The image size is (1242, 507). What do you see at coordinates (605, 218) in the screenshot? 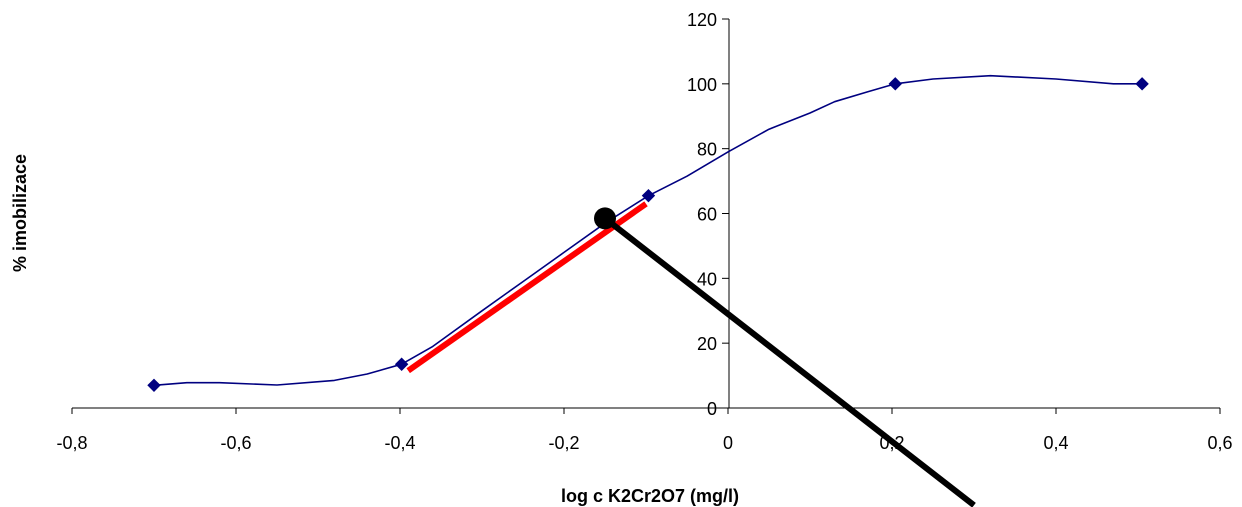
I see `highlight-point` at bounding box center [605, 218].